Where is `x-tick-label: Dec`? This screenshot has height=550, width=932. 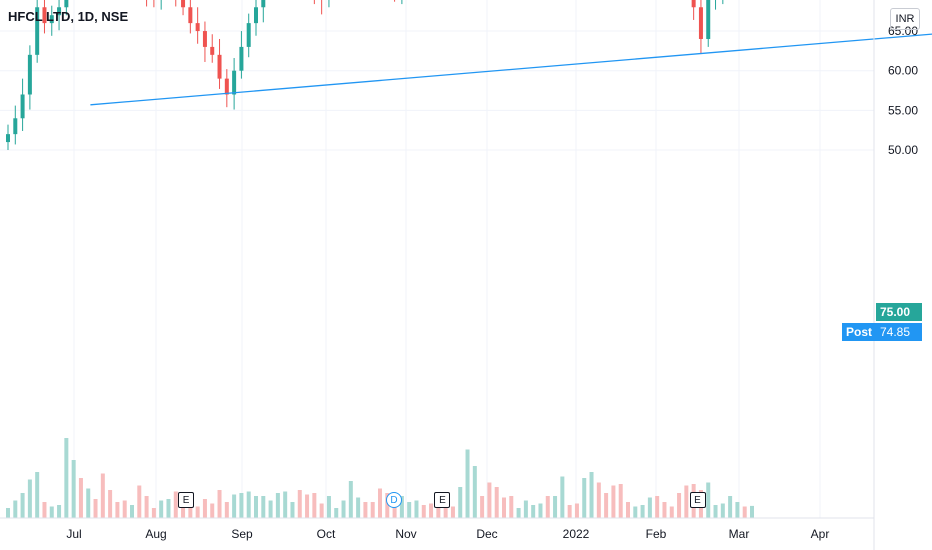
x-tick-label: Dec is located at coordinates (486, 534).